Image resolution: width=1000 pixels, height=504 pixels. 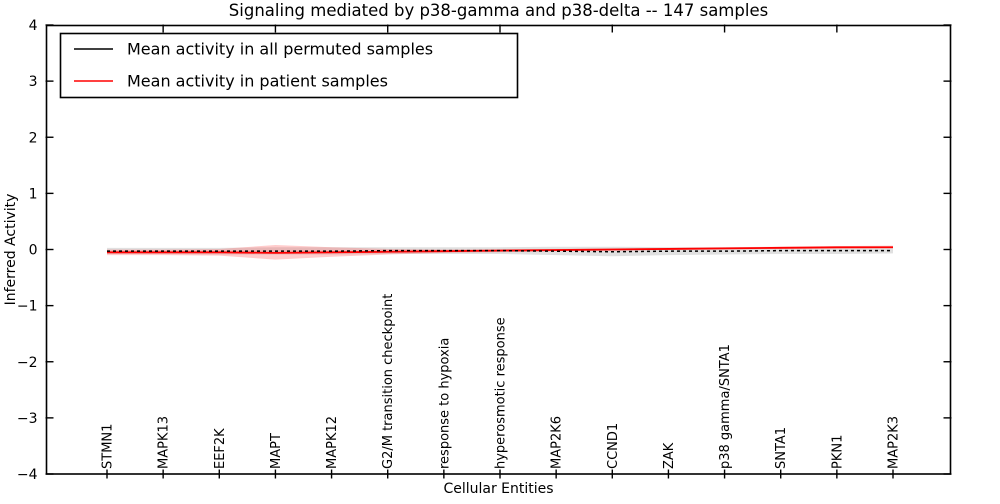 I want to click on x-axis-label: Cellular Entities, so click(x=498, y=489).